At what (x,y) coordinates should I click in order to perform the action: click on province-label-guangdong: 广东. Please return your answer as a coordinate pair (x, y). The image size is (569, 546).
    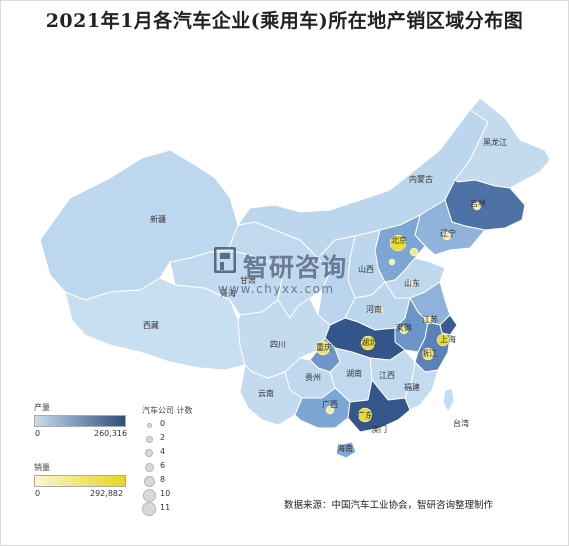
    Looking at the image, I should click on (365, 415).